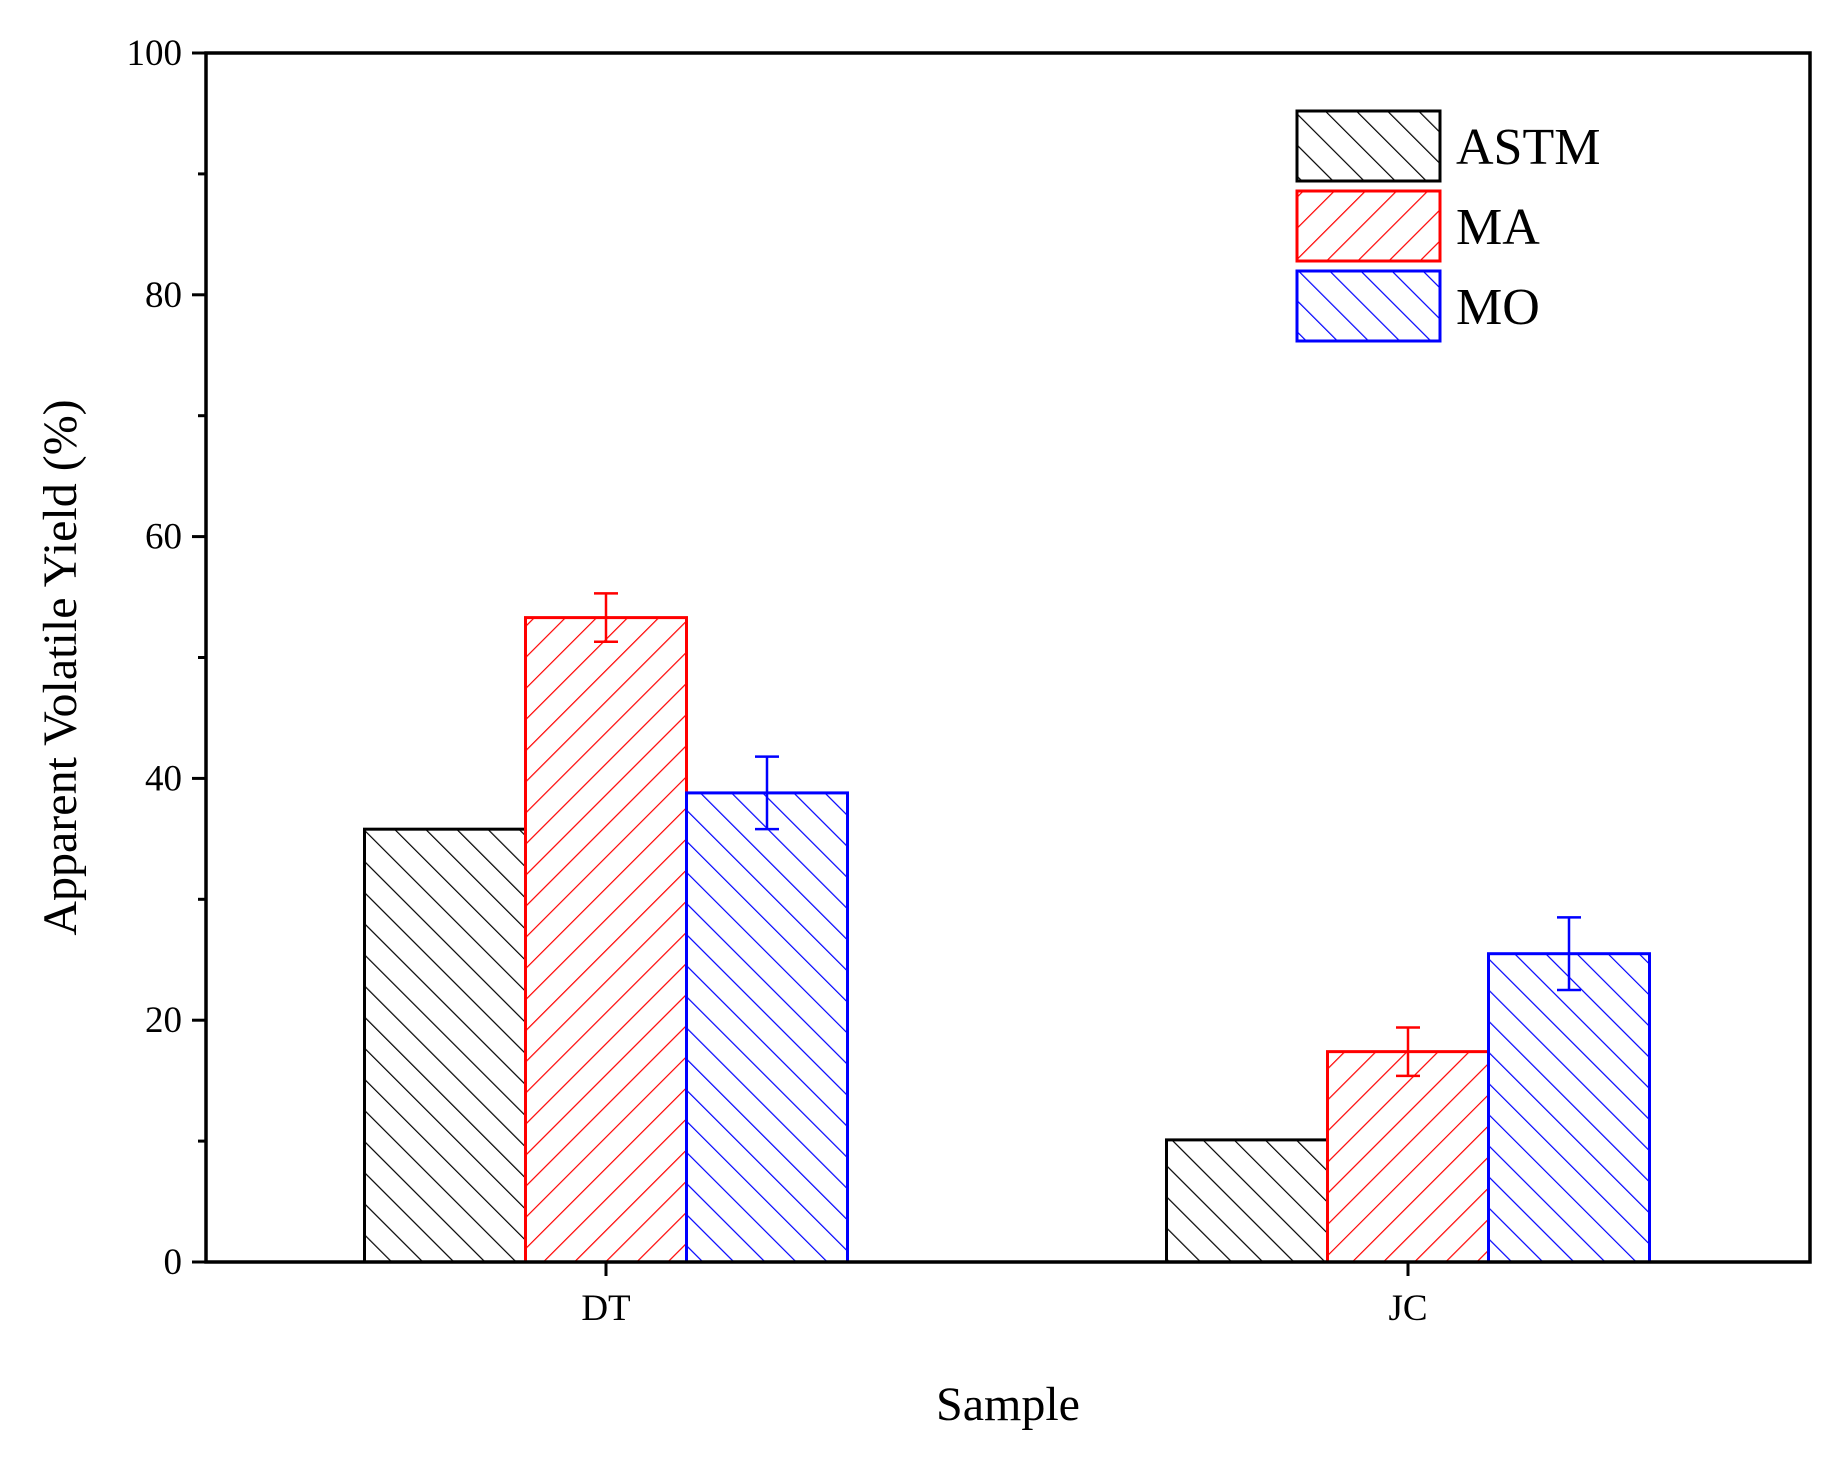 Image resolution: width=1847 pixels, height=1458 pixels. Describe the element at coordinates (1368, 146) in the screenshot. I see `legend-swatch-astm` at that location.